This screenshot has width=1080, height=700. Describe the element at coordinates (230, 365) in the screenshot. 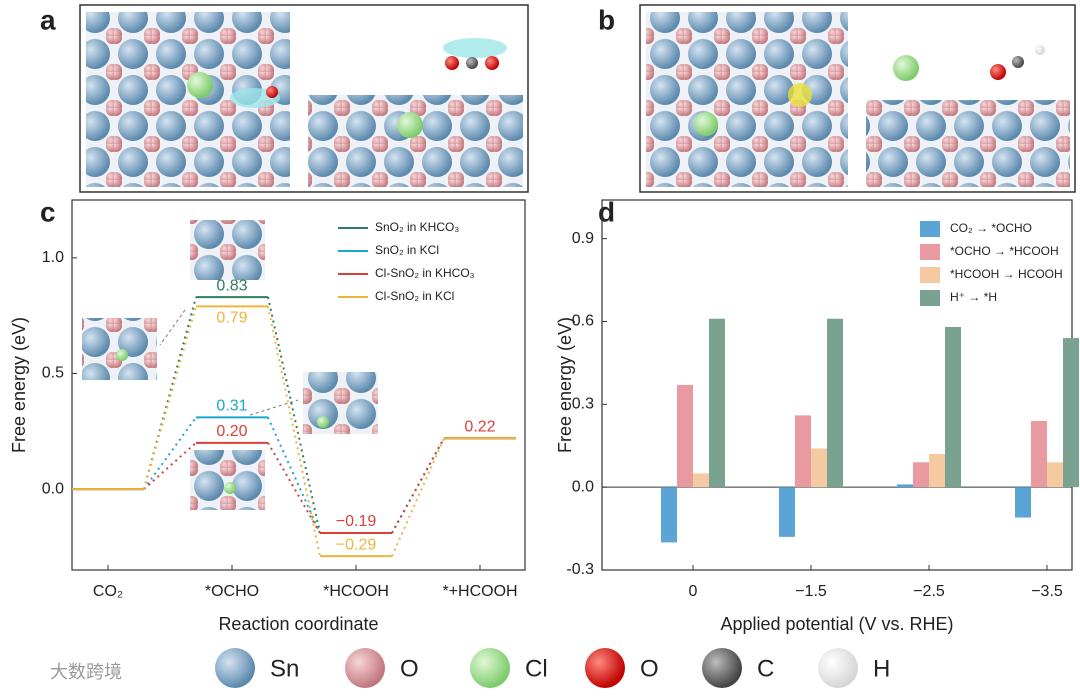

I see `inset-images` at that location.